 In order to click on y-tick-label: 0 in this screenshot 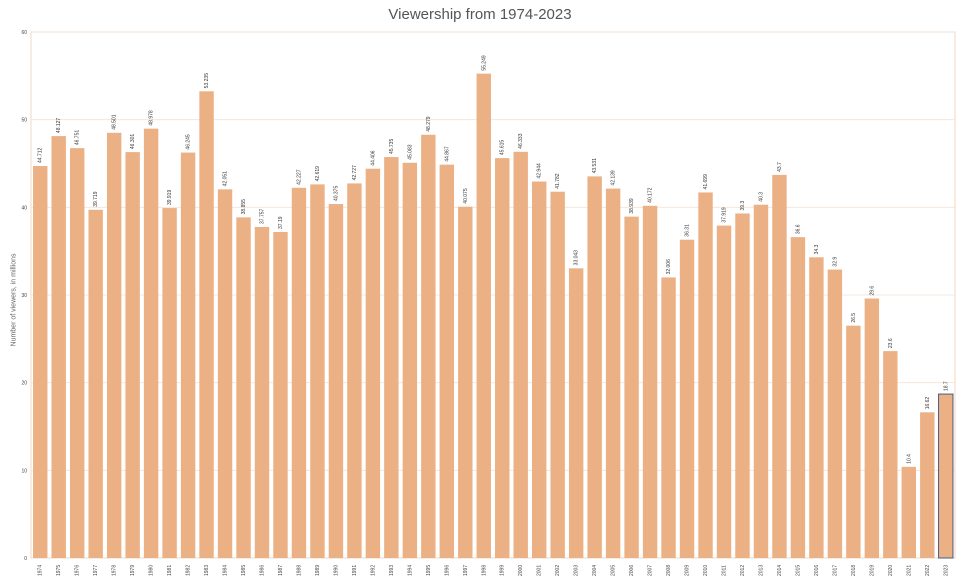, I will do `click(25, 559)`.